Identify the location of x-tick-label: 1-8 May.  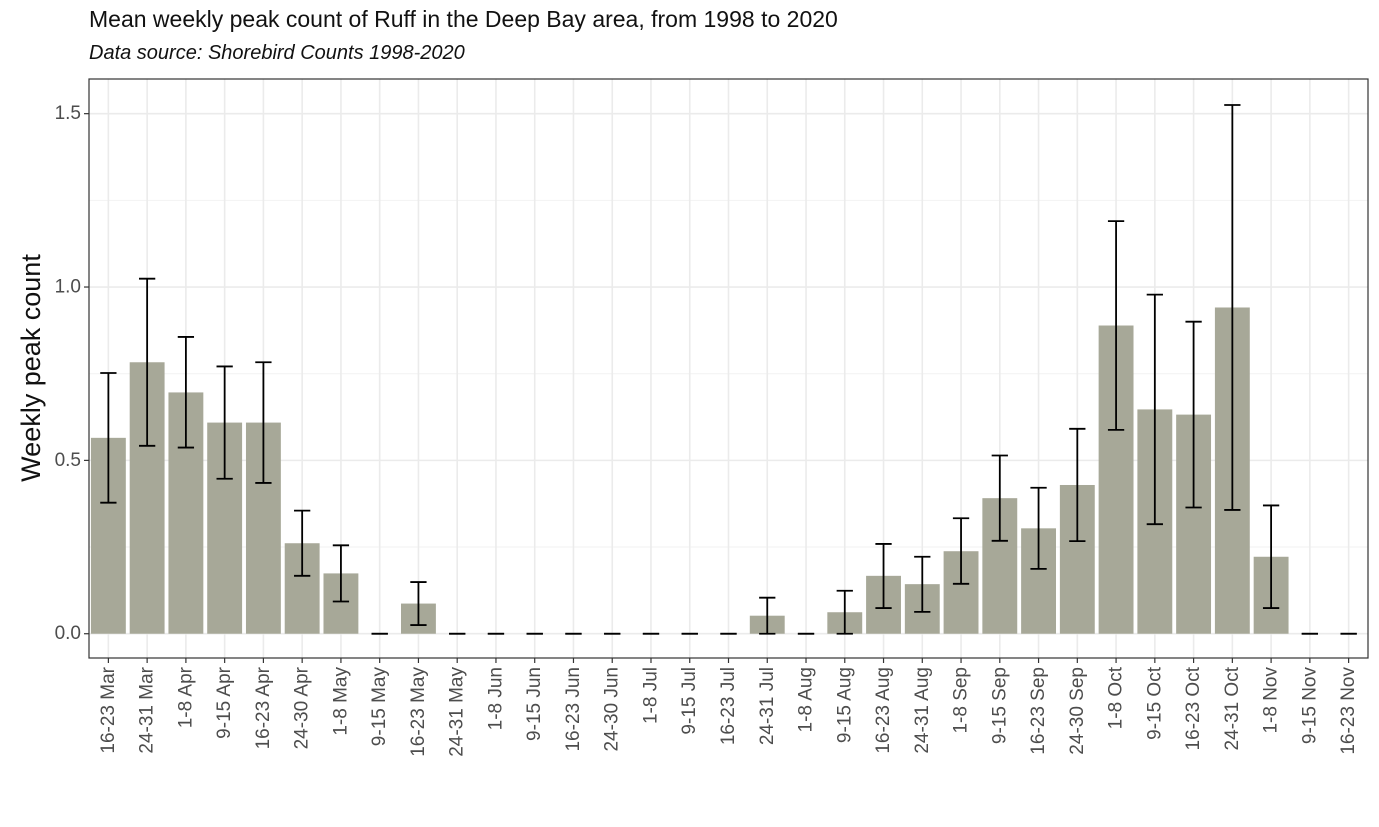
(340, 701).